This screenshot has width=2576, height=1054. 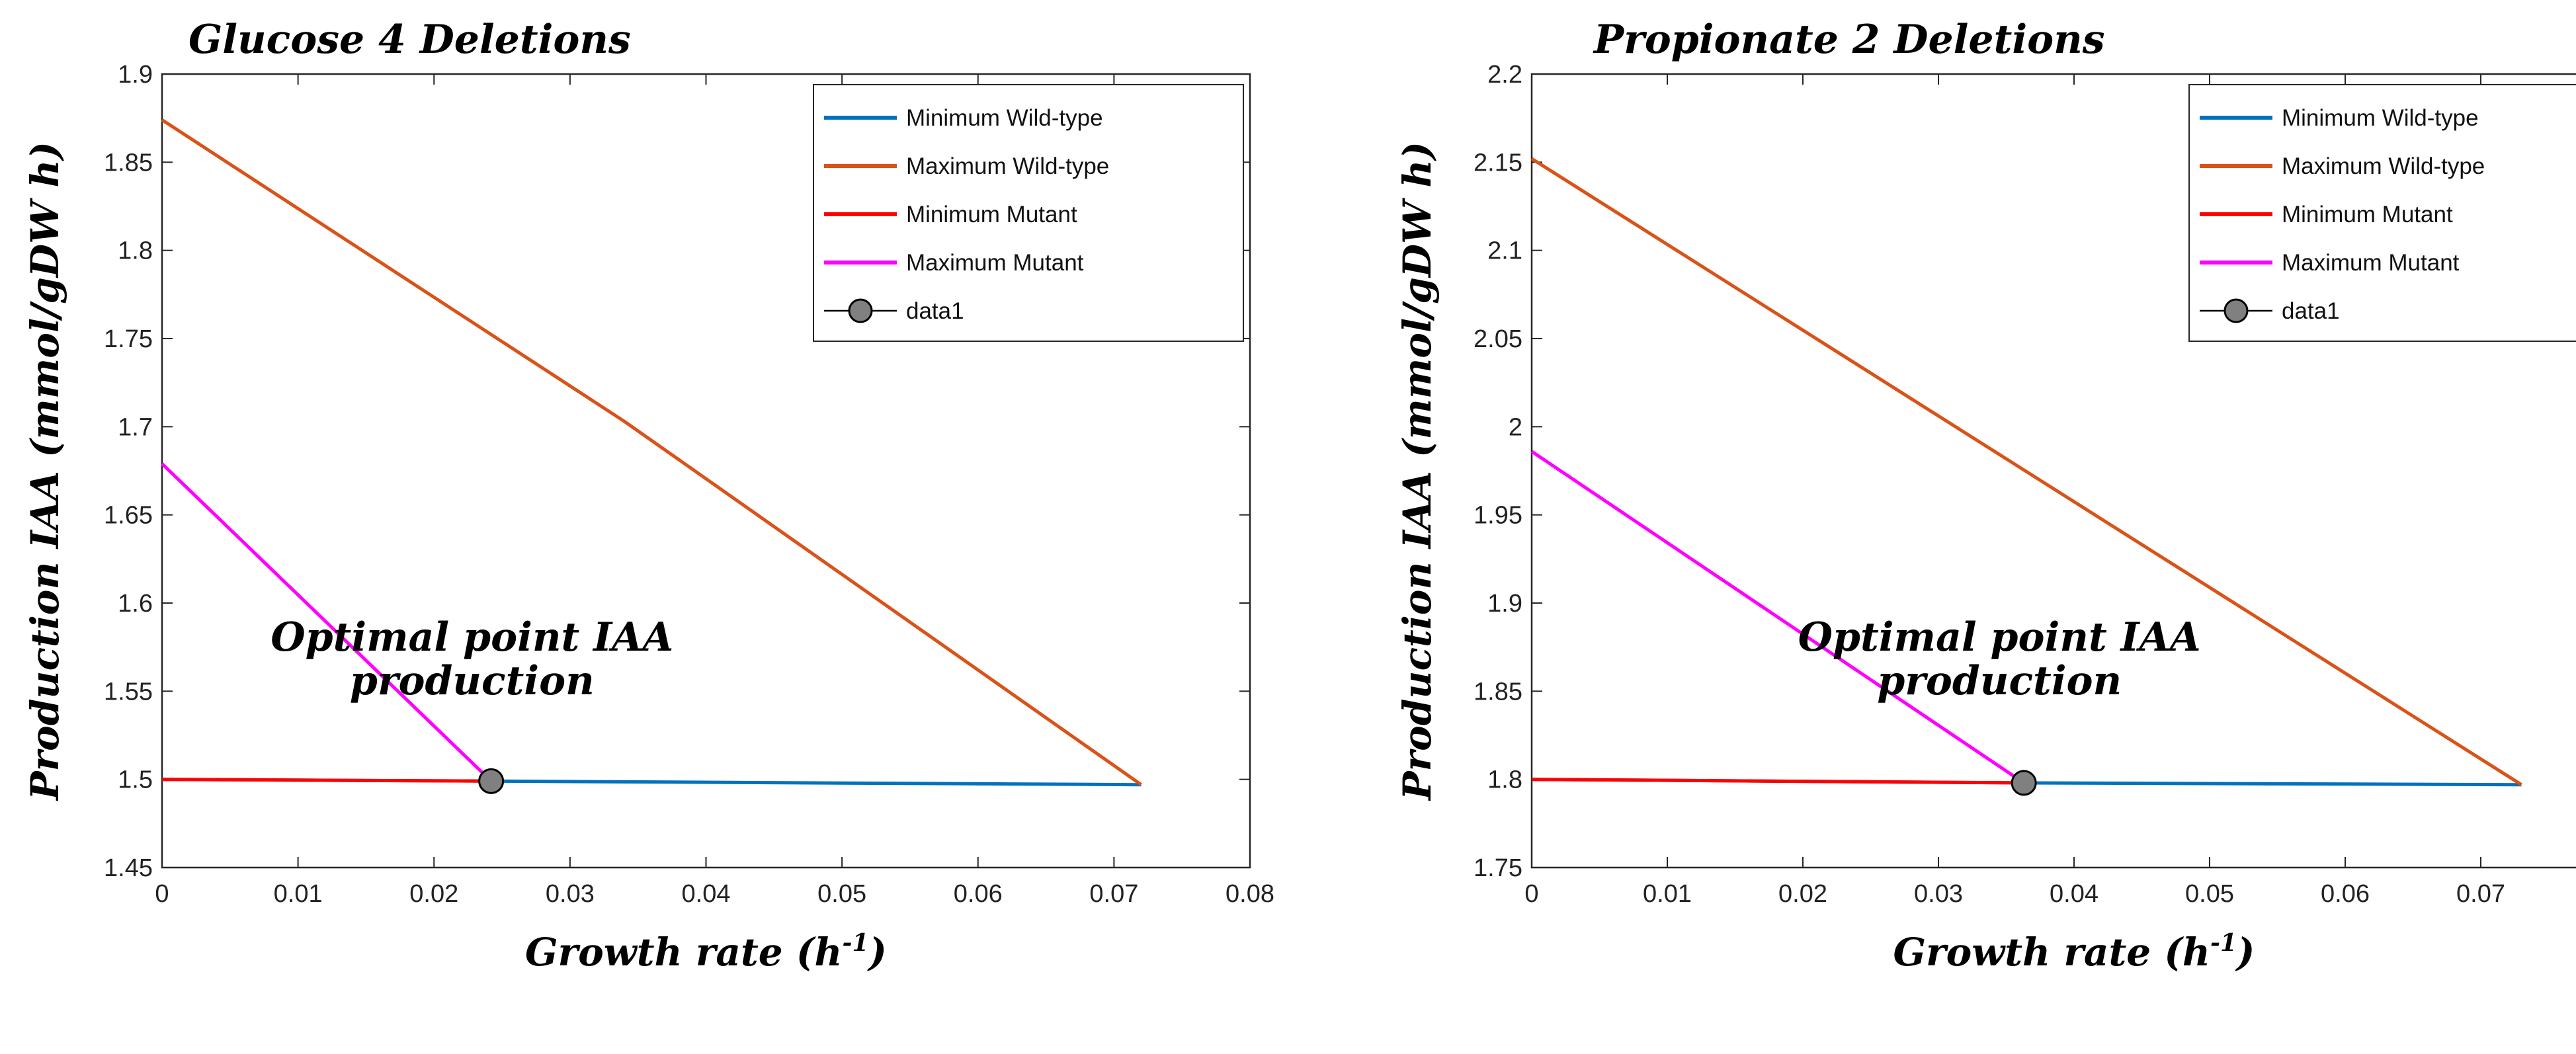 What do you see at coordinates (135, 427) in the screenshot?
I see `y-tick-label: 1.7` at bounding box center [135, 427].